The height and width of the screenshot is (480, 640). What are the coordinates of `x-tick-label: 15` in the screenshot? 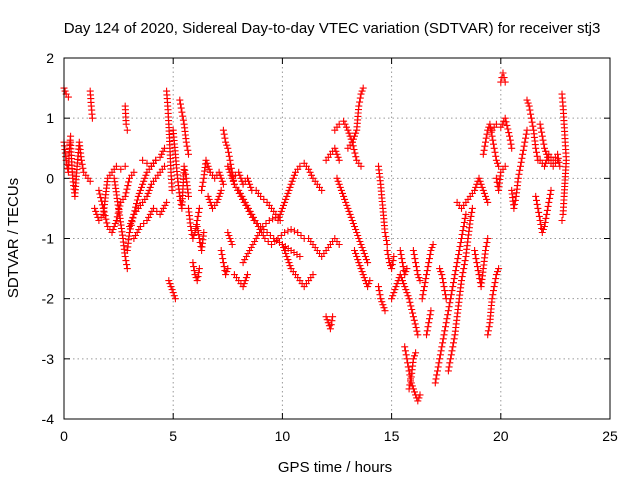 It's located at (392, 436).